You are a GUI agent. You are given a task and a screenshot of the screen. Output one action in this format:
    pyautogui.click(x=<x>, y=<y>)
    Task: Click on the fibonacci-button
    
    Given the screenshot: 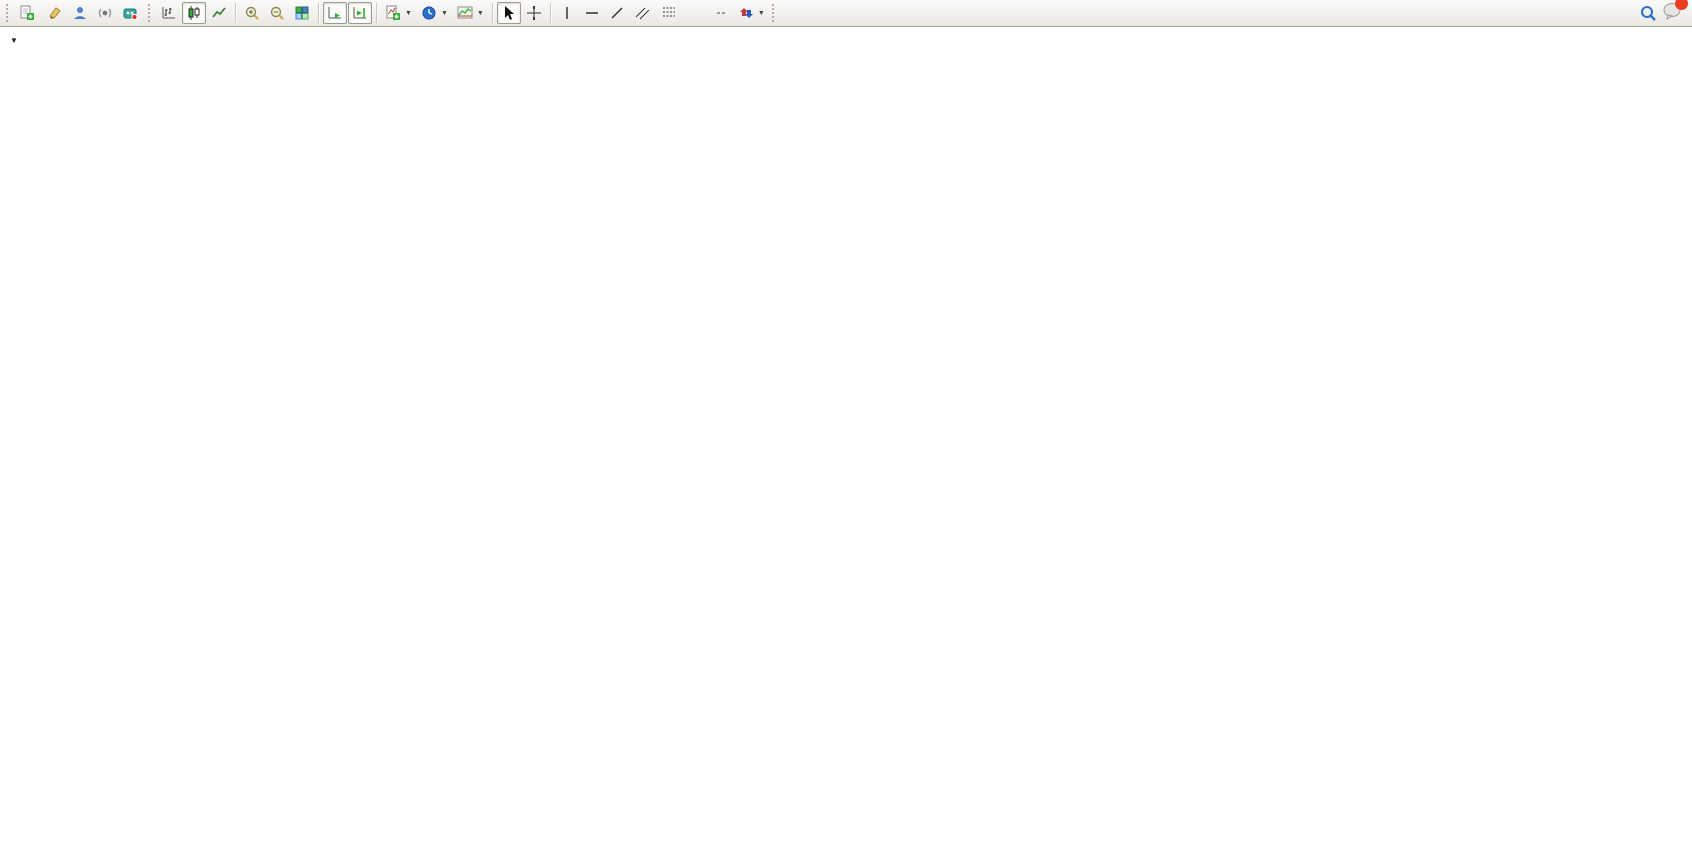 What is the action you would take?
    pyautogui.click(x=670, y=13)
    